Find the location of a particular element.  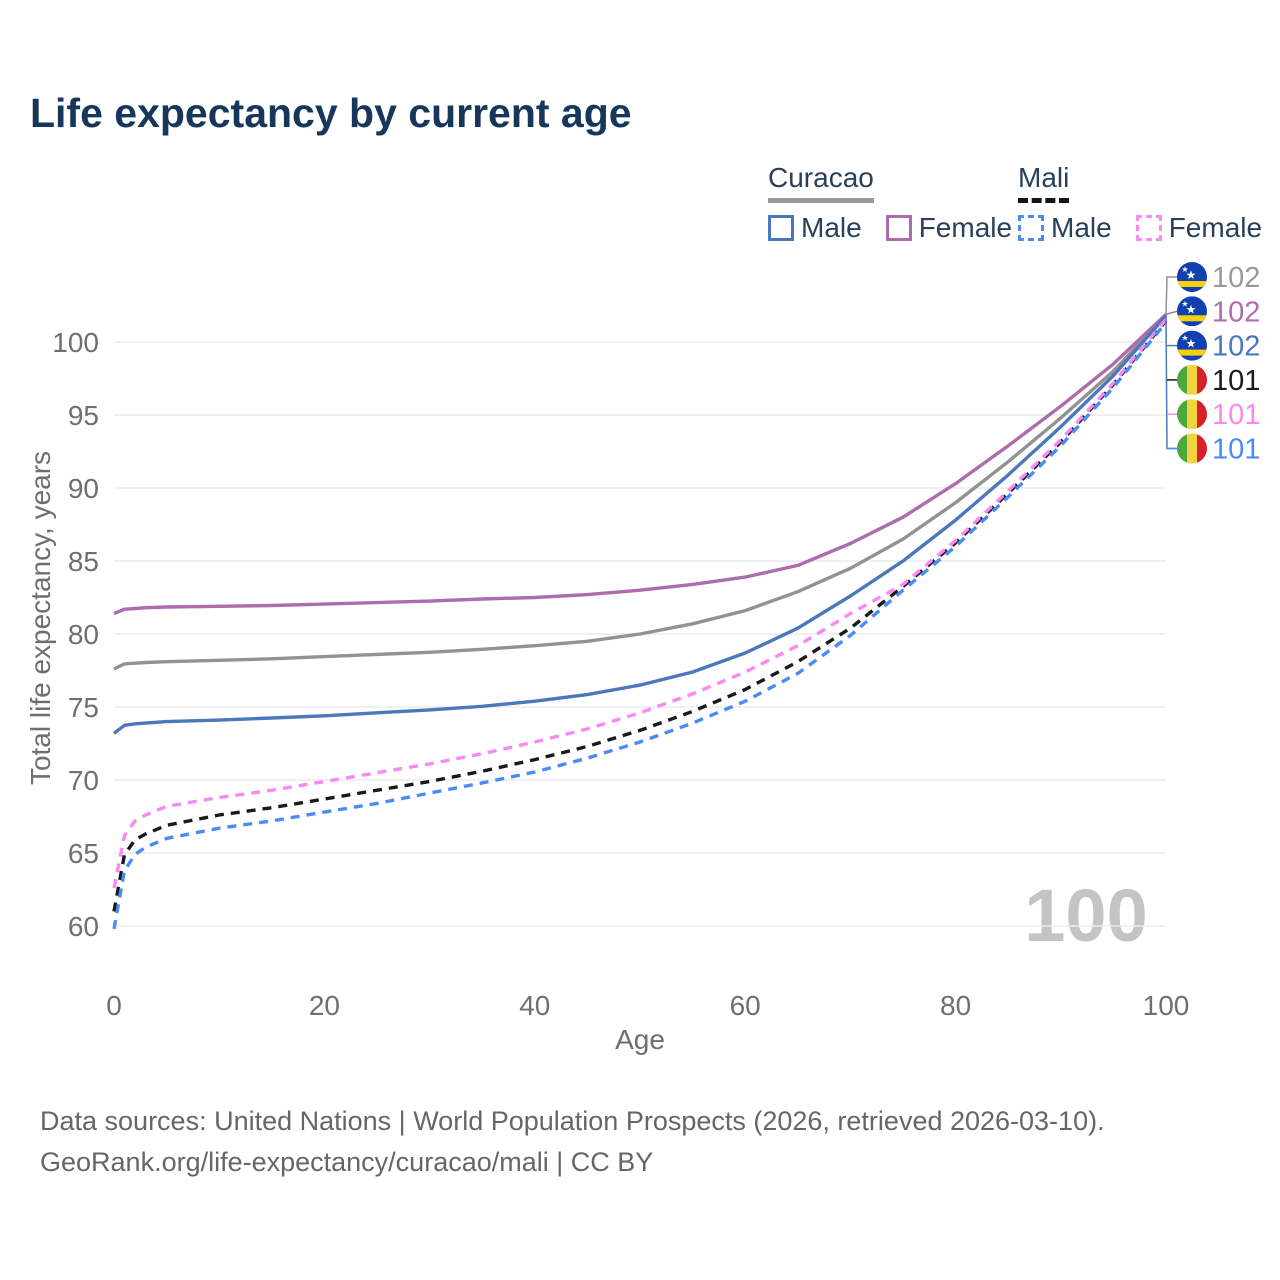

legend-label-curacao-male: Male is located at coordinates (831, 227).